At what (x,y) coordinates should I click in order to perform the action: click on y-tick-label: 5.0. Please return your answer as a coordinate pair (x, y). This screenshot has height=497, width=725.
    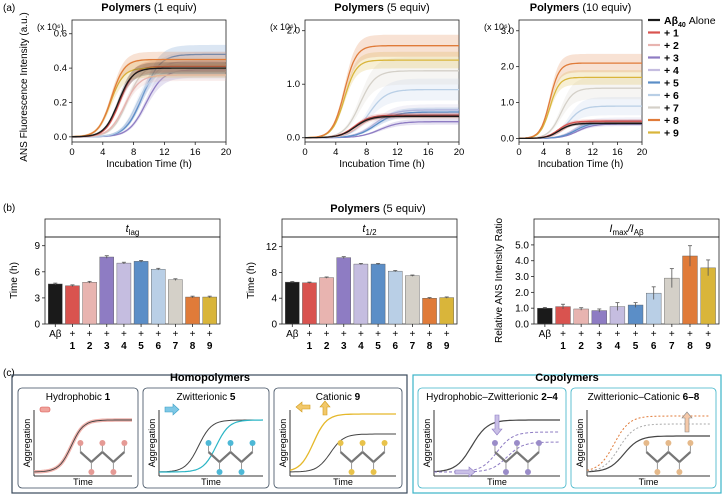
    Looking at the image, I should click on (522, 245).